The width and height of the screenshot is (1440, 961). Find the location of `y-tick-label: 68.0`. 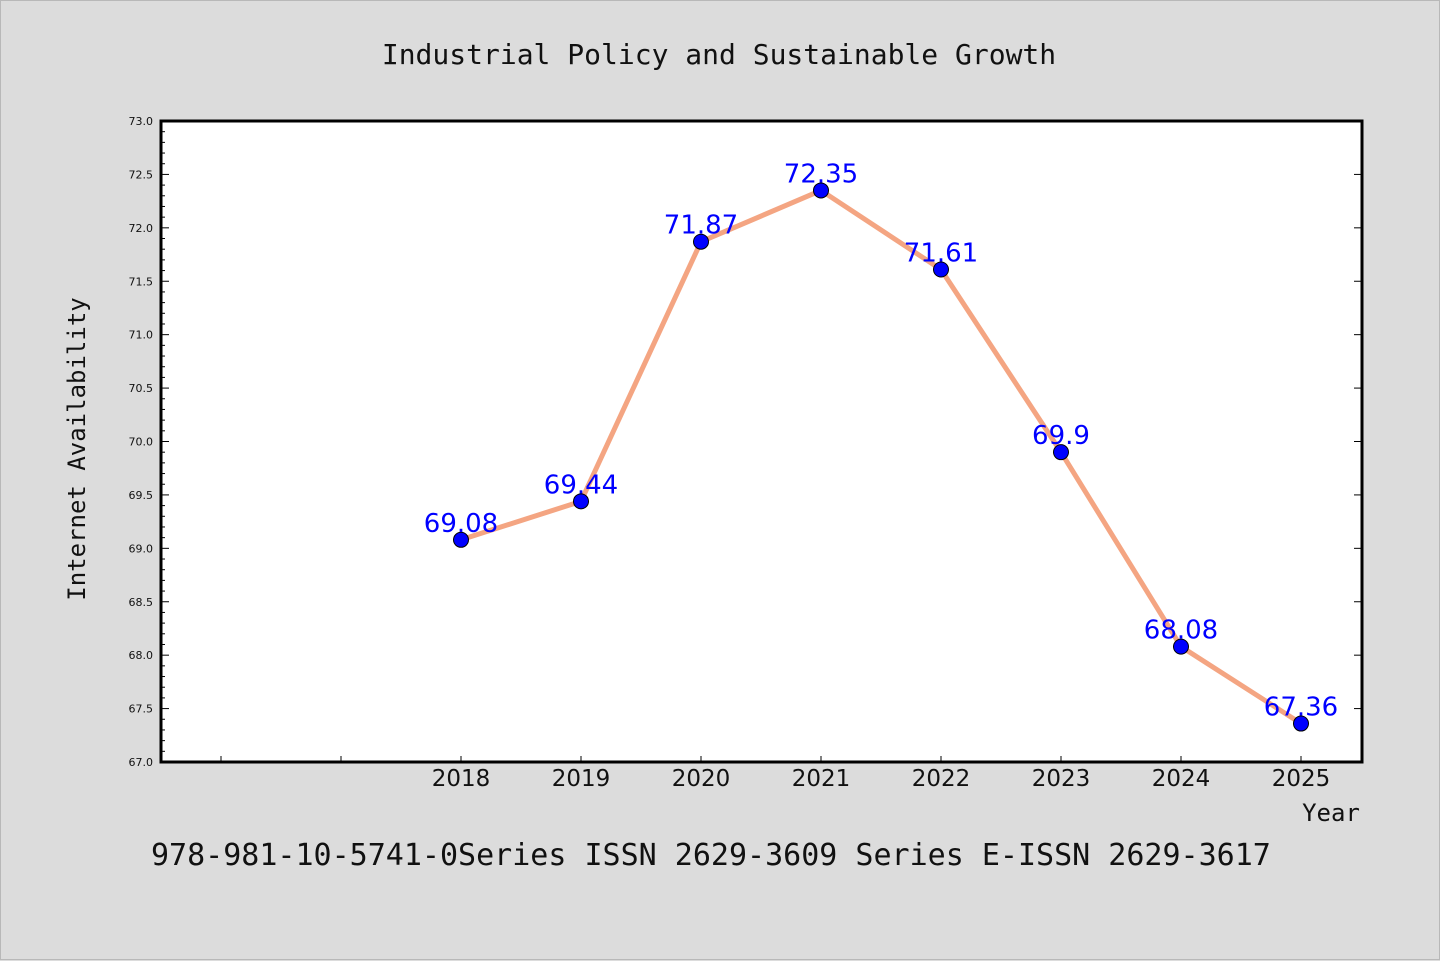

y-tick-label: 68.0 is located at coordinates (141, 655).